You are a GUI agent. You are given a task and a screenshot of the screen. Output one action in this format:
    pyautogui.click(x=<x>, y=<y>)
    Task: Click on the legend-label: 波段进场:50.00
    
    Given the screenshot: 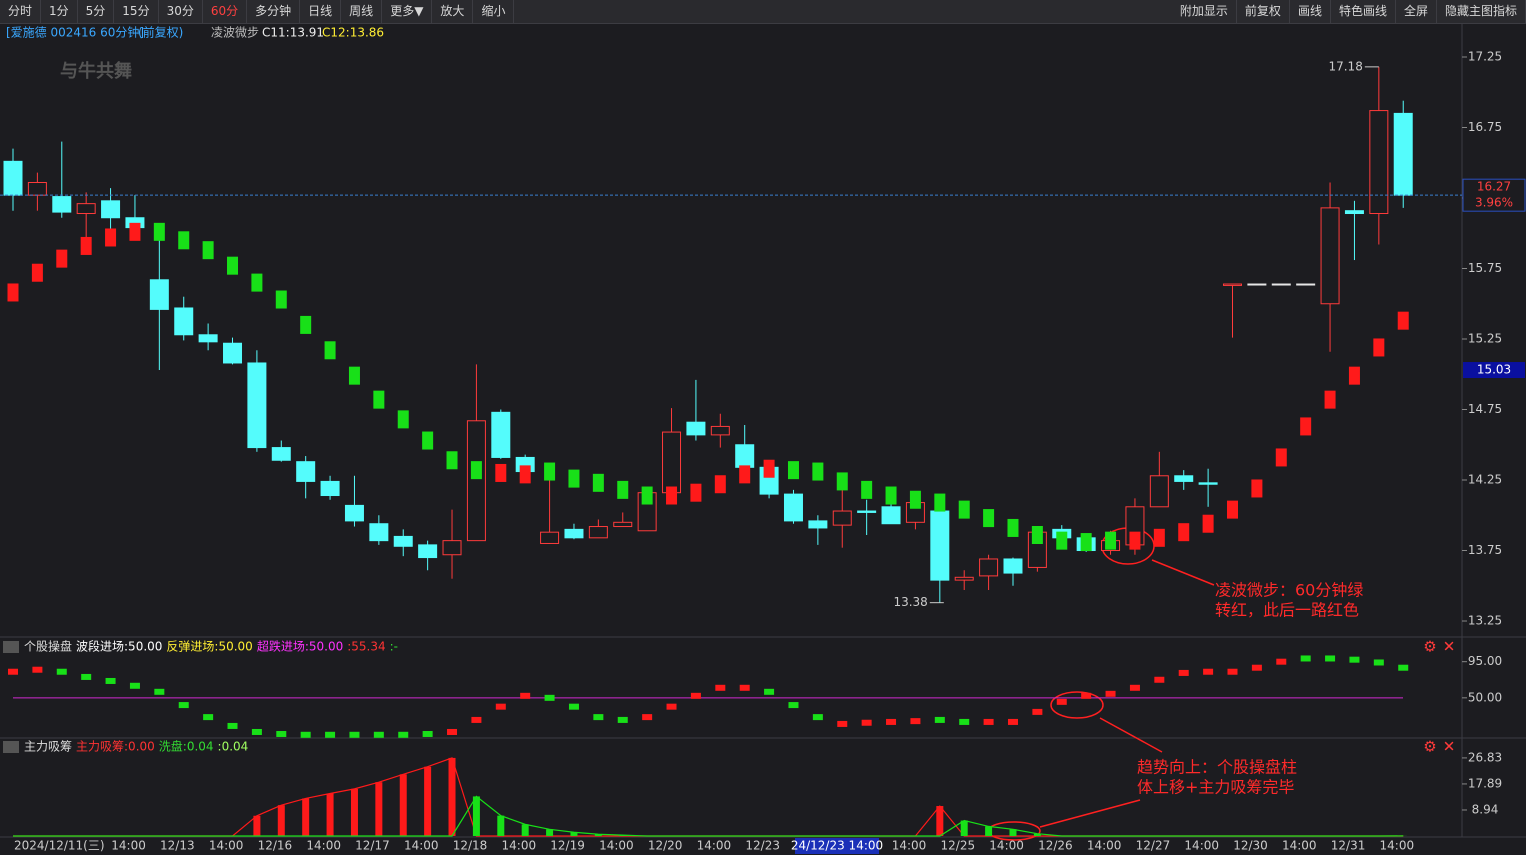 What is the action you would take?
    pyautogui.click(x=119, y=646)
    